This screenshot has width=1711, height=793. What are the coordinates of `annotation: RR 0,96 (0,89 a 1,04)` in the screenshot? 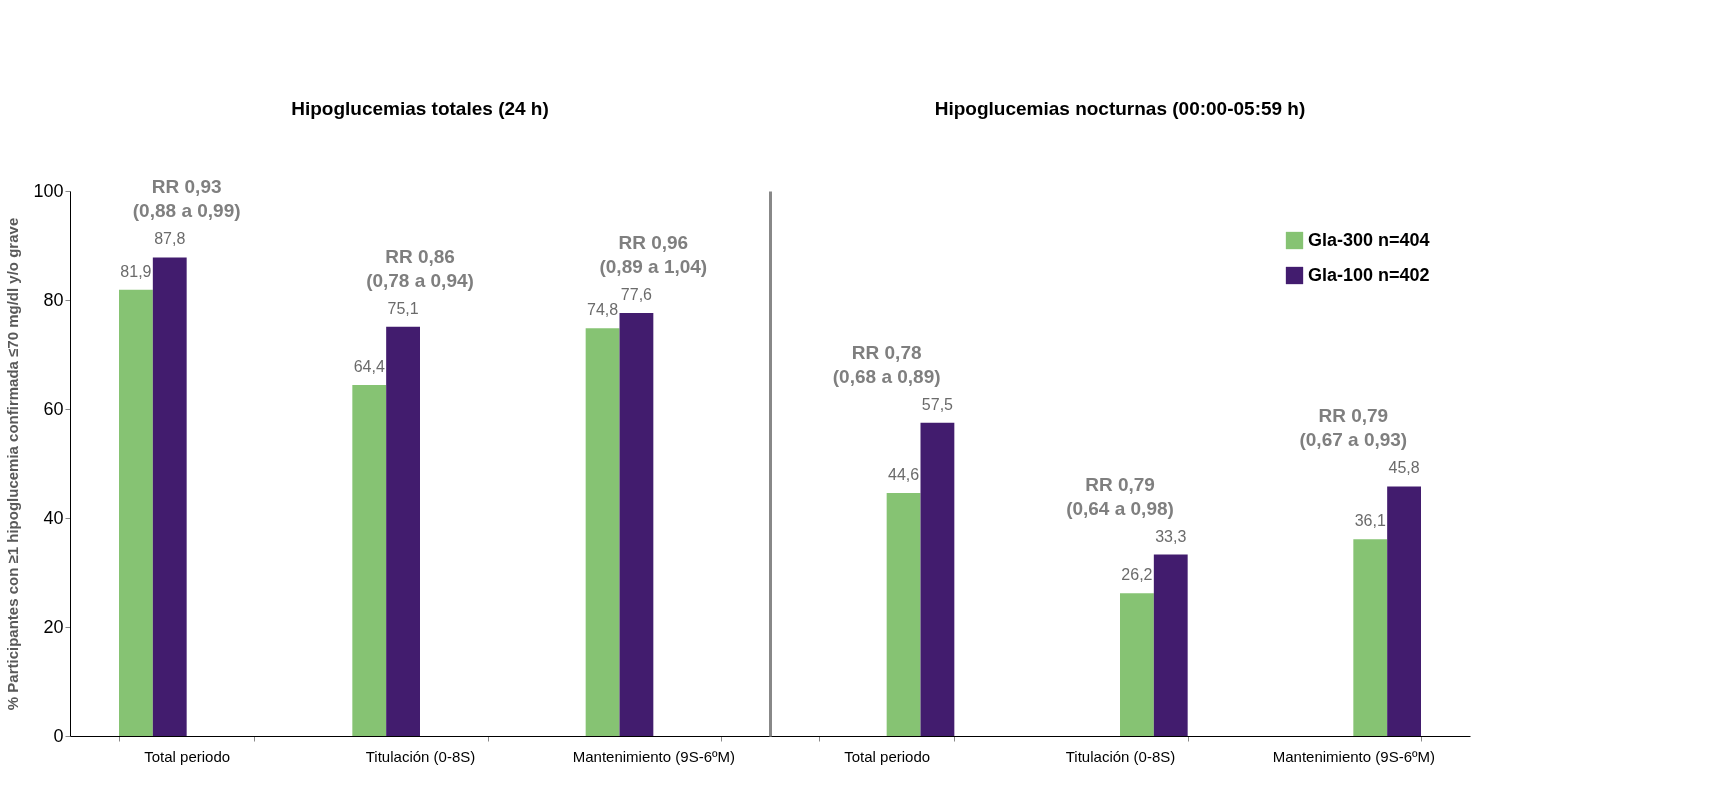 It's located at (653, 255).